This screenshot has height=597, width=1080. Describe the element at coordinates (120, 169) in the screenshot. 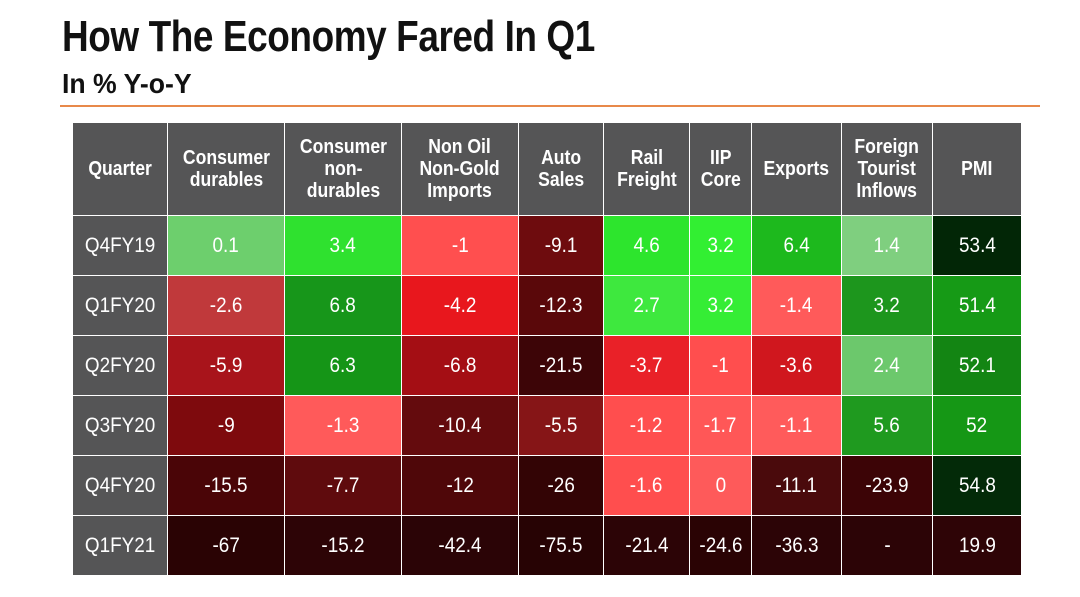

I see `header-corner: Quarter` at that location.